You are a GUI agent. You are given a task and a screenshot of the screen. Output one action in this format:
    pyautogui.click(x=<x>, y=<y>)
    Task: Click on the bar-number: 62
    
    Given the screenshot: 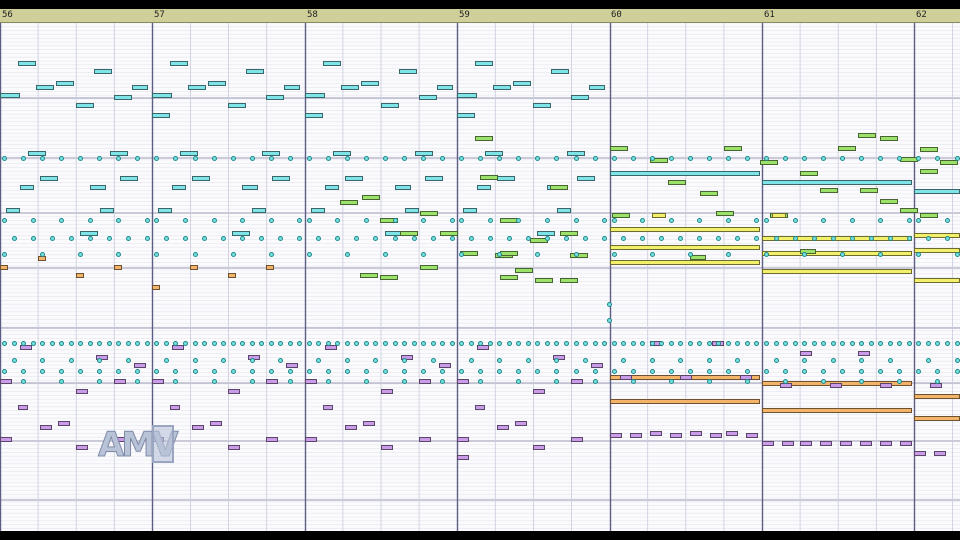 What is the action you would take?
    pyautogui.click(x=921, y=15)
    